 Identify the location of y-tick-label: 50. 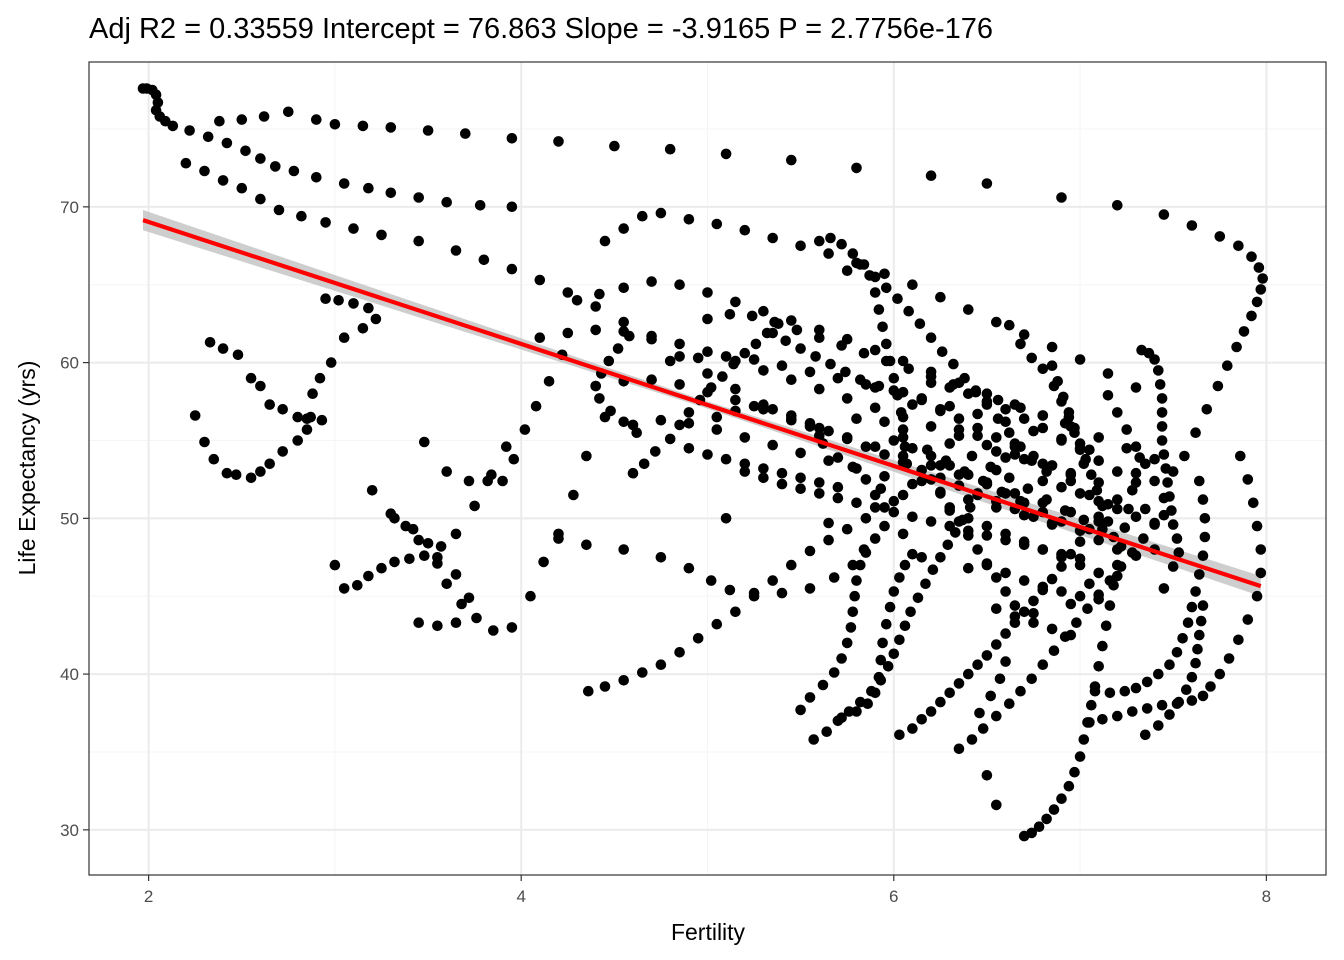
(69, 518).